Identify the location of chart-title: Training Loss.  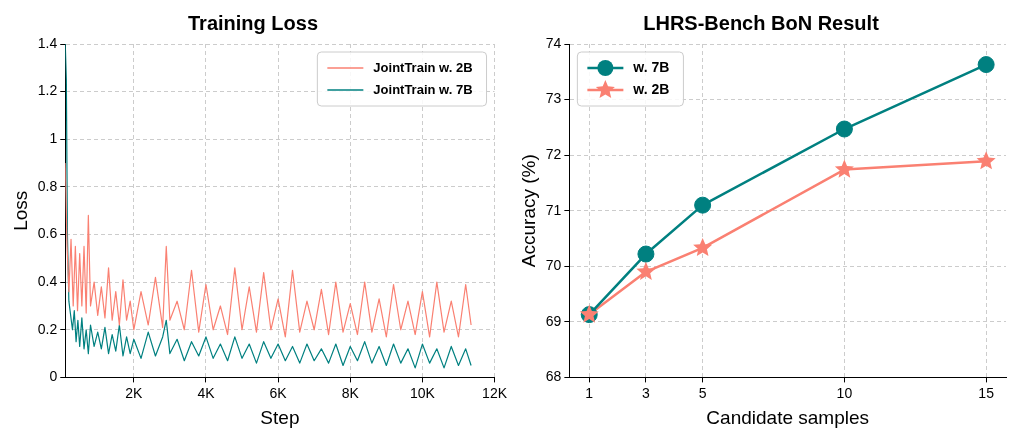
(253, 22).